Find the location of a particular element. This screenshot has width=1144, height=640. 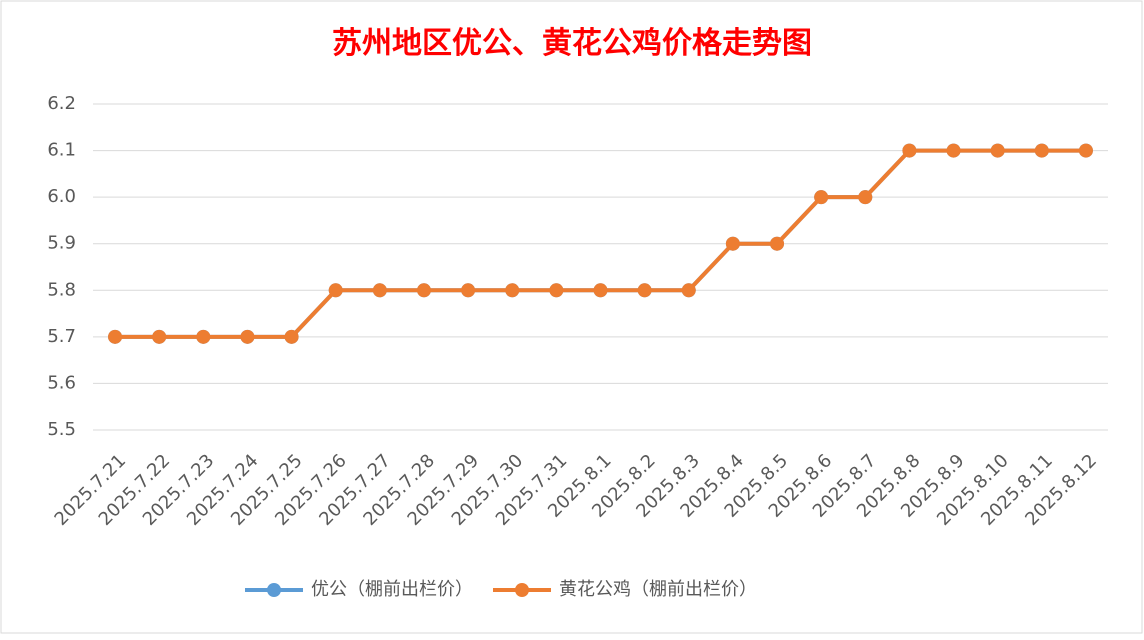

y-tick-label: 5.9 is located at coordinates (61, 243).